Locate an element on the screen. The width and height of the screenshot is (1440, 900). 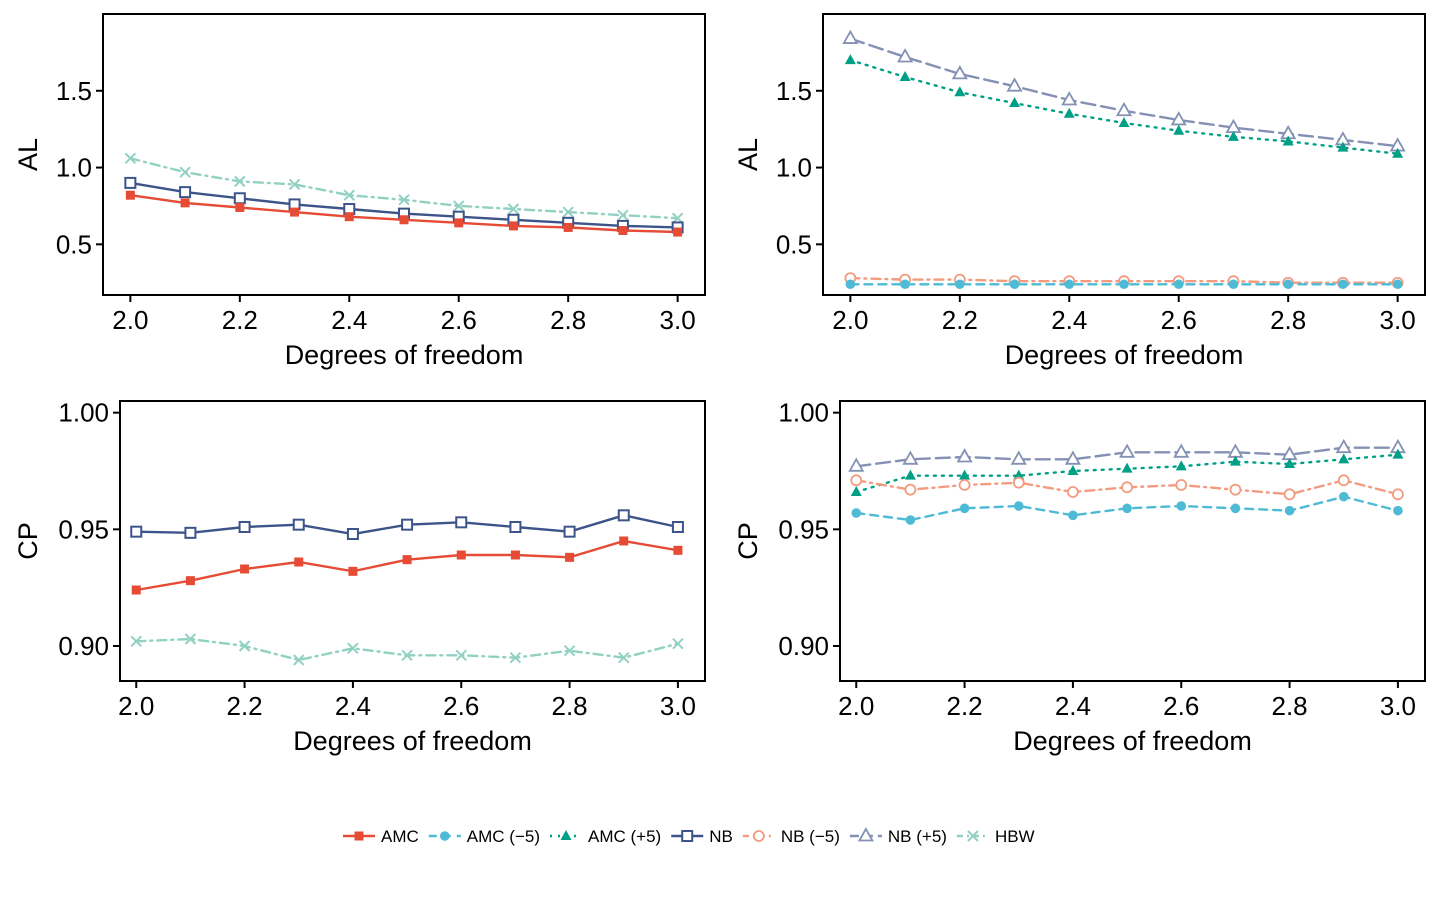
plot-frame is located at coordinates (1132, 541).